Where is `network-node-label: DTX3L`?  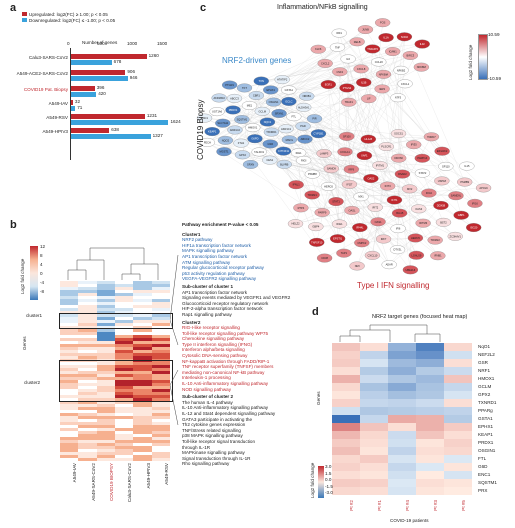 network-node-label: DTX3L is located at coordinates (398, 250).